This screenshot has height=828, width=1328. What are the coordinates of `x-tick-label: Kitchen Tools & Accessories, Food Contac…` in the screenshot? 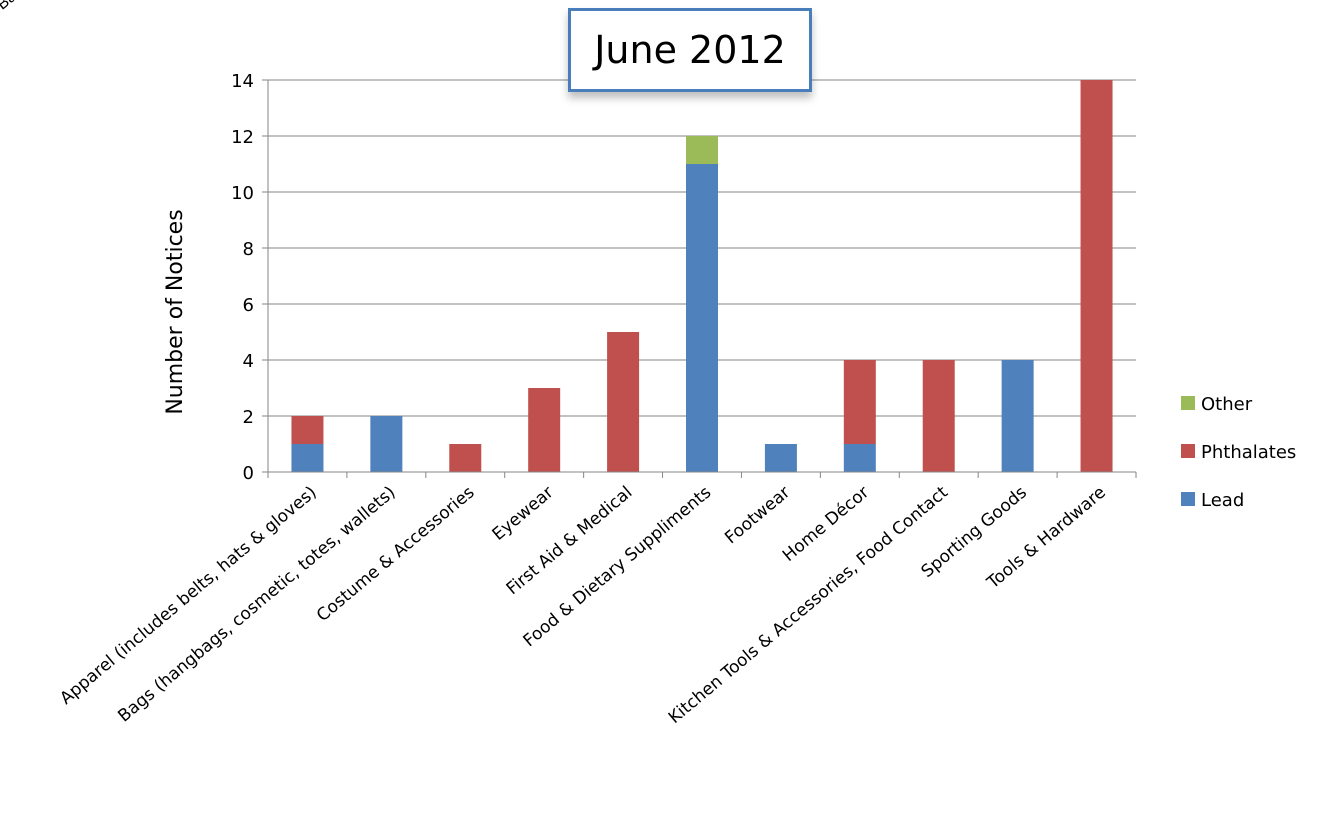 It's located at (808, 605).